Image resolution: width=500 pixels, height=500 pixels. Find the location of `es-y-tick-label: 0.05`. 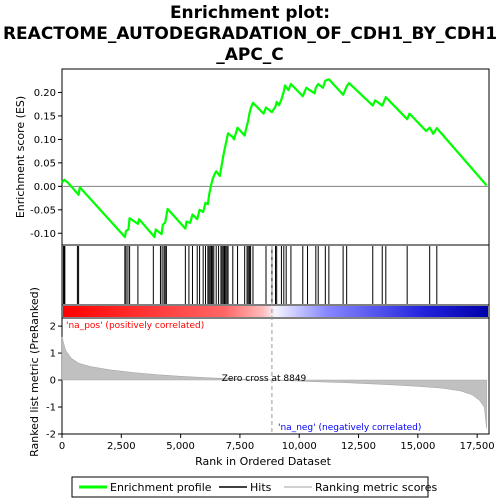

es-y-tick-label: 0.05 is located at coordinates (45, 163).